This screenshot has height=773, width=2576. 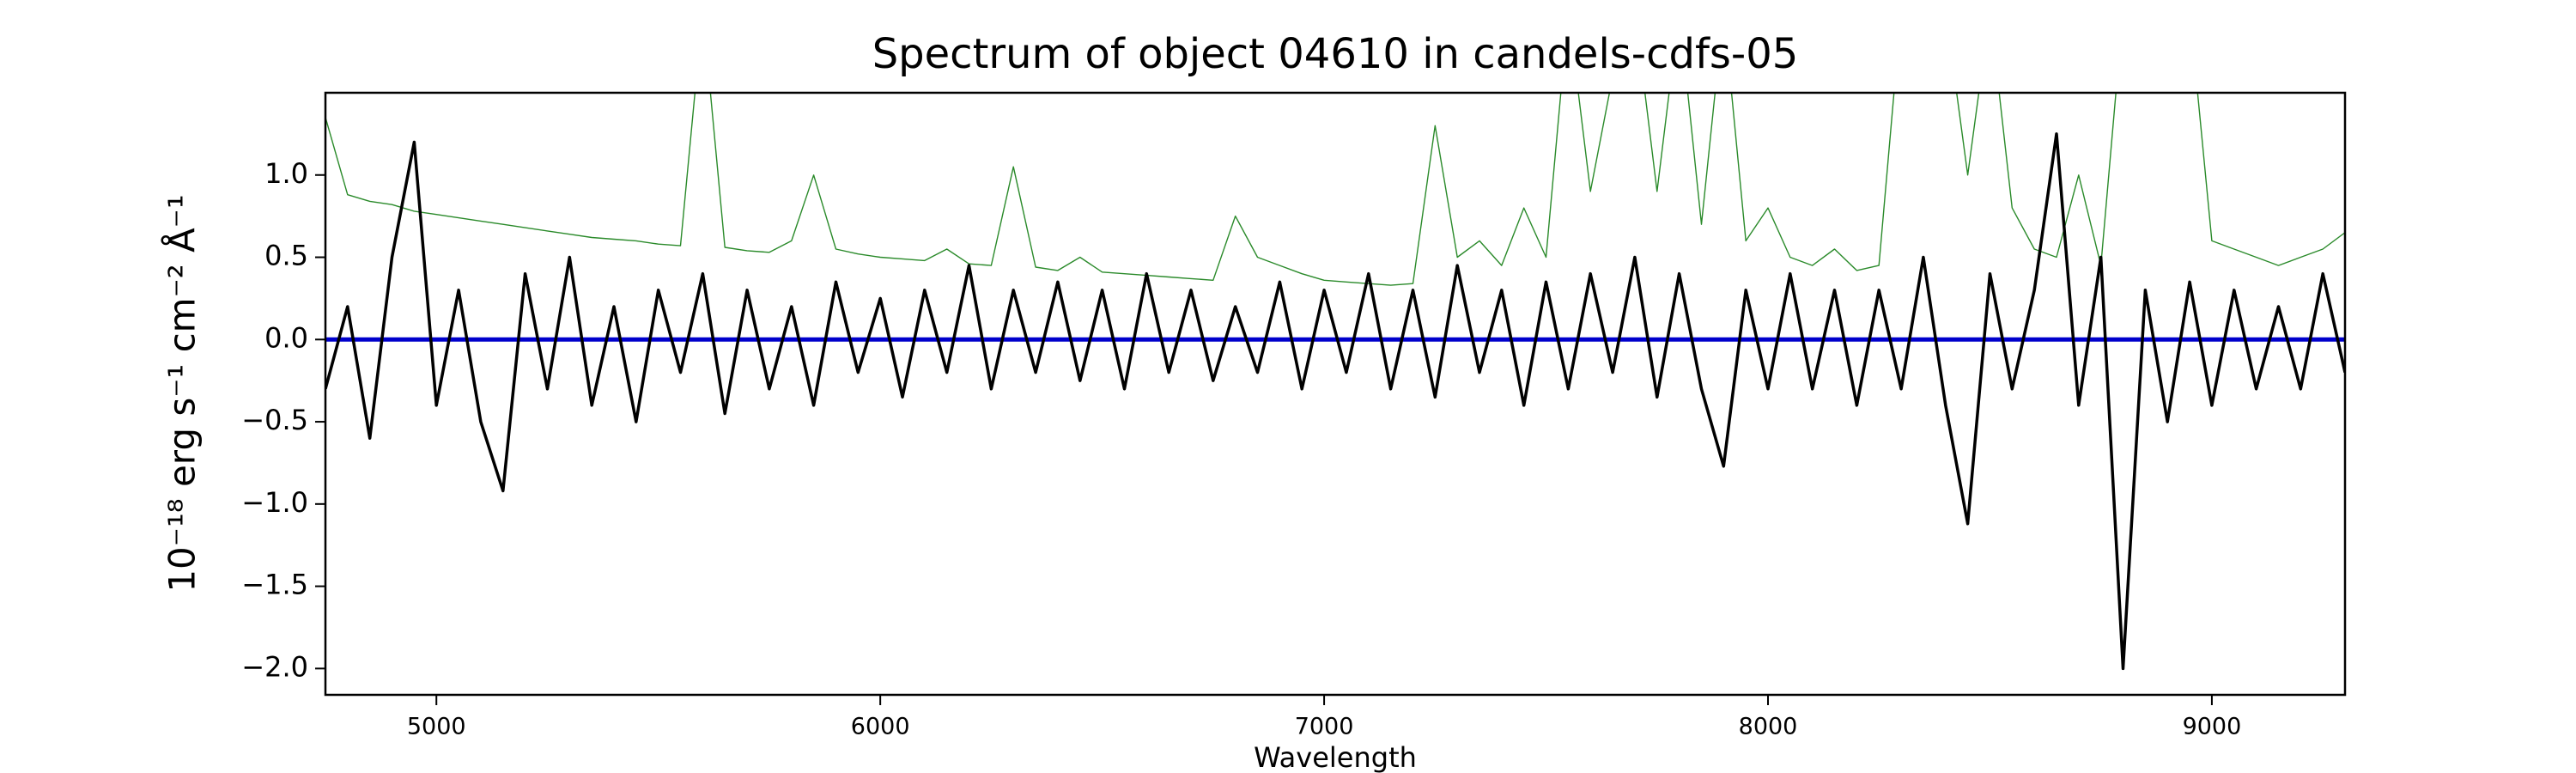 I want to click on y-tick-label: 0.5, so click(x=286, y=256).